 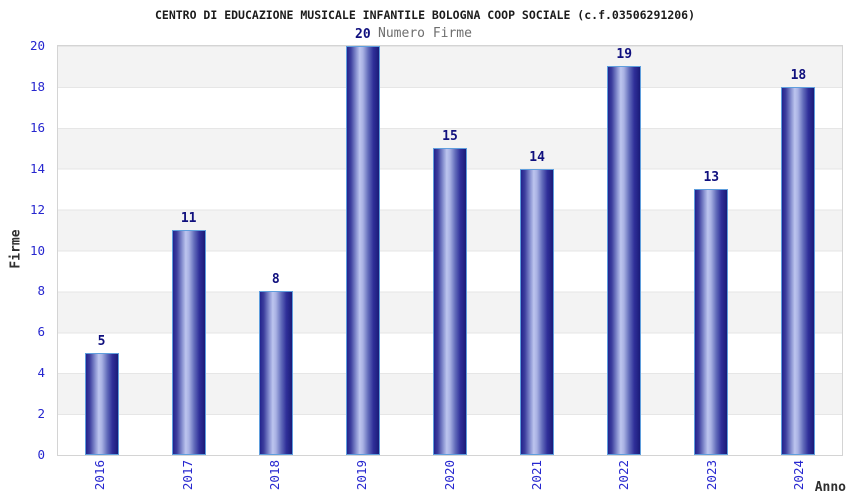 I want to click on x-tick-slot-2021: 2021, so click(x=537, y=479).